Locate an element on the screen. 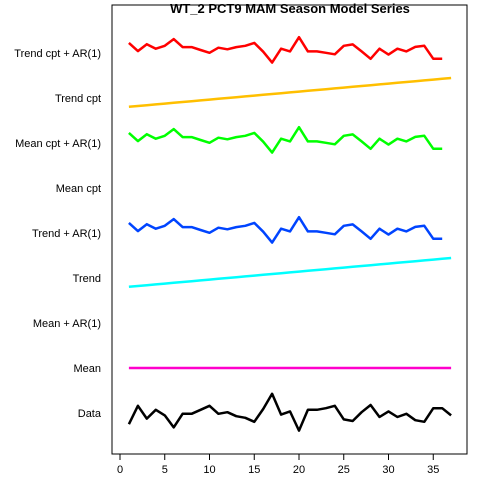 The width and height of the screenshot is (480, 480). row-label: Mean + AR(1) is located at coordinates (67, 324).